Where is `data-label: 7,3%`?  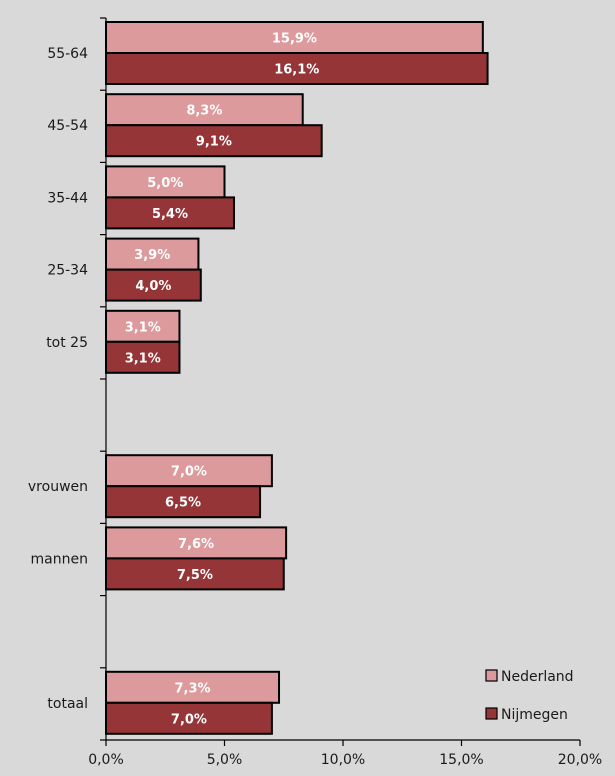 data-label: 7,3% is located at coordinates (192, 688).